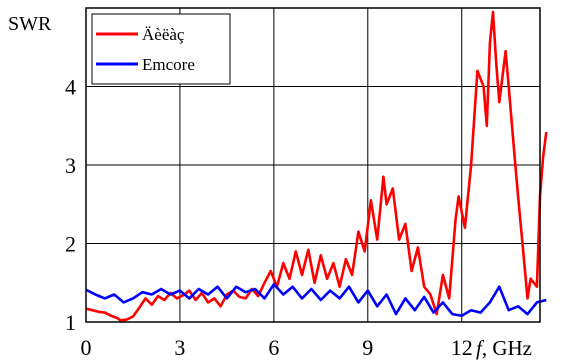 The width and height of the screenshot is (565, 363). Describe the element at coordinates (163, 34) in the screenshot. I see `legend-label-0: Äèëàç` at that location.